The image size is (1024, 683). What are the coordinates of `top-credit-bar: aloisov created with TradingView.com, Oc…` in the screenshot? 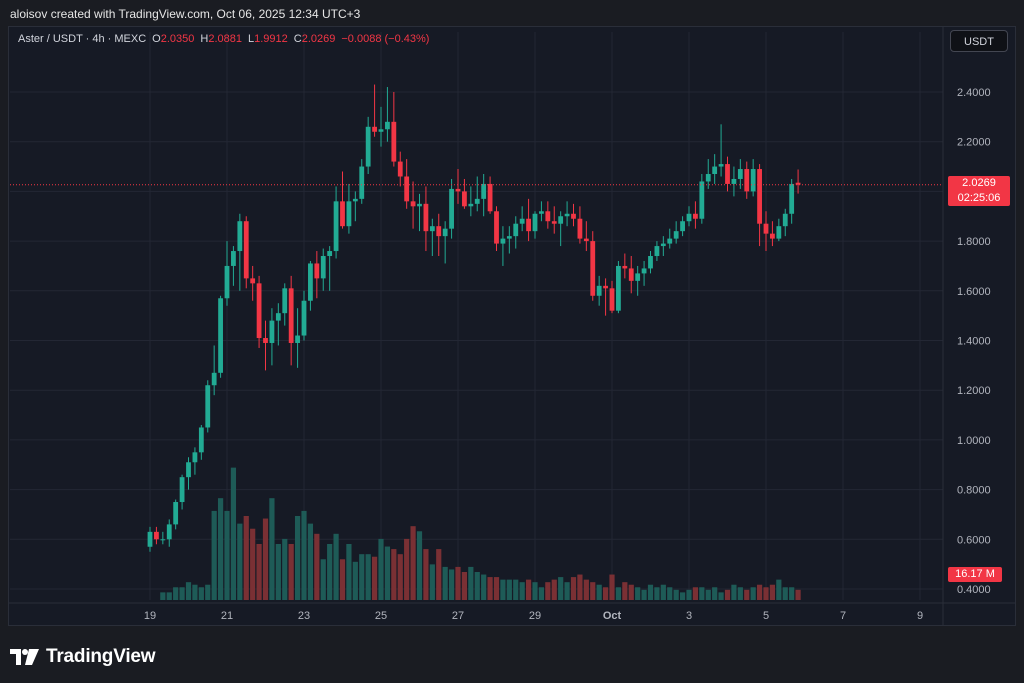 It's located at (512, 13).